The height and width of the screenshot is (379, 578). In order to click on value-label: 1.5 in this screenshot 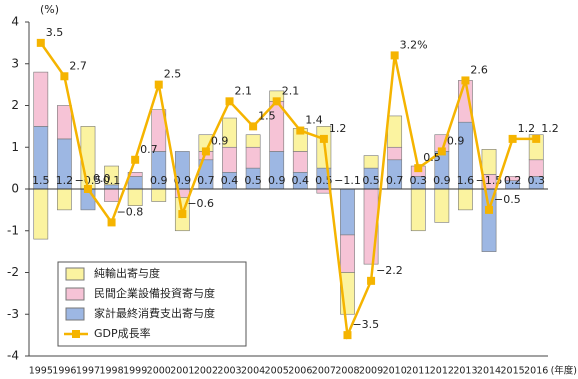, I will do `click(41, 180)`.